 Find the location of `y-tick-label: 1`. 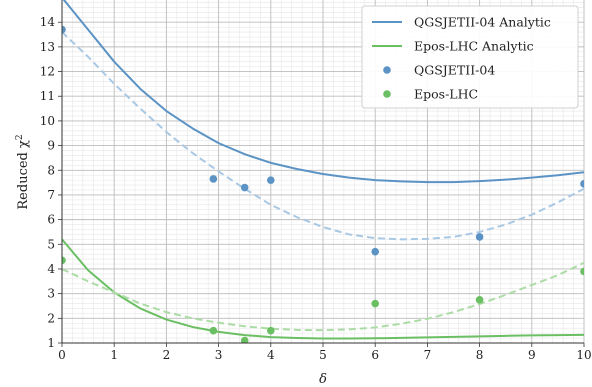

y-tick-label: 1 is located at coordinates (51, 343).